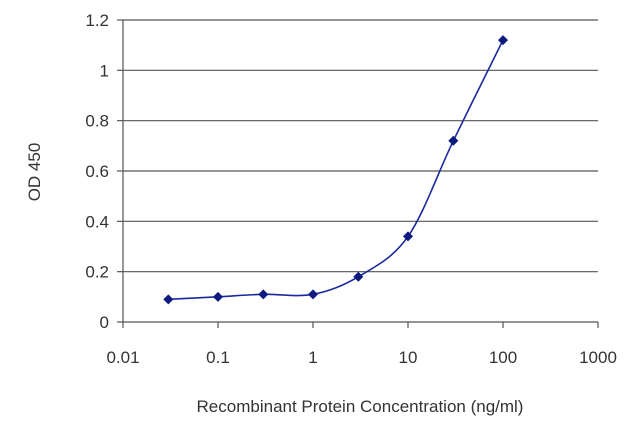  I want to click on y-tick-labels: 0 0.2 0.4 0.6 0.8 1 1.2, so click(97, 171).